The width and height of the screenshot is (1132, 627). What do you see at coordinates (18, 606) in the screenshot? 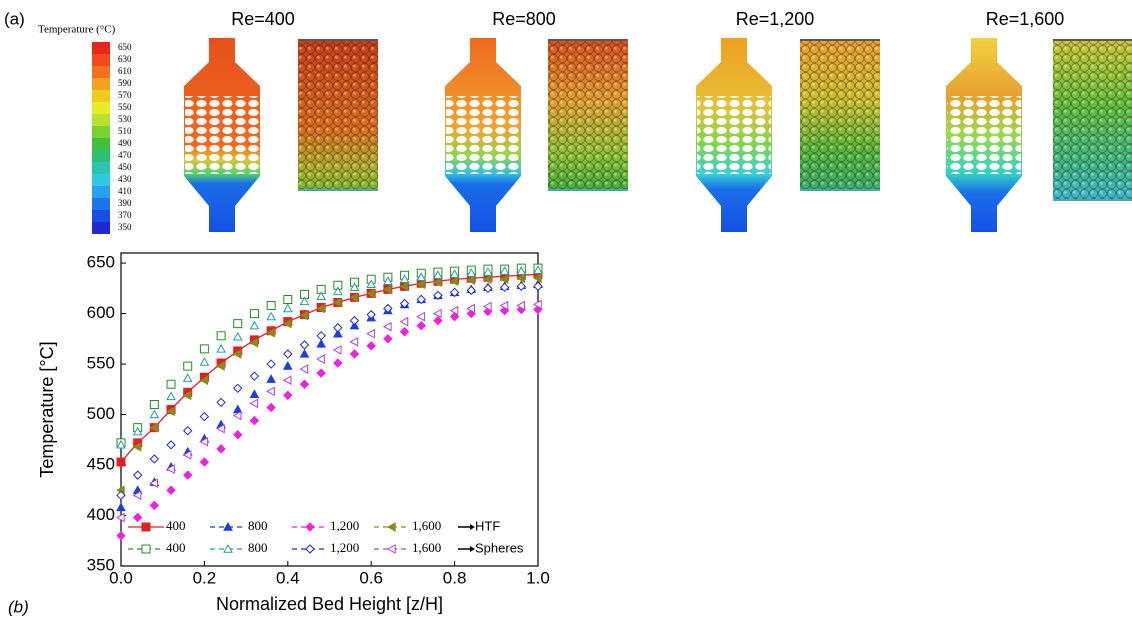
I see `panel-label: (b)` at bounding box center [18, 606].